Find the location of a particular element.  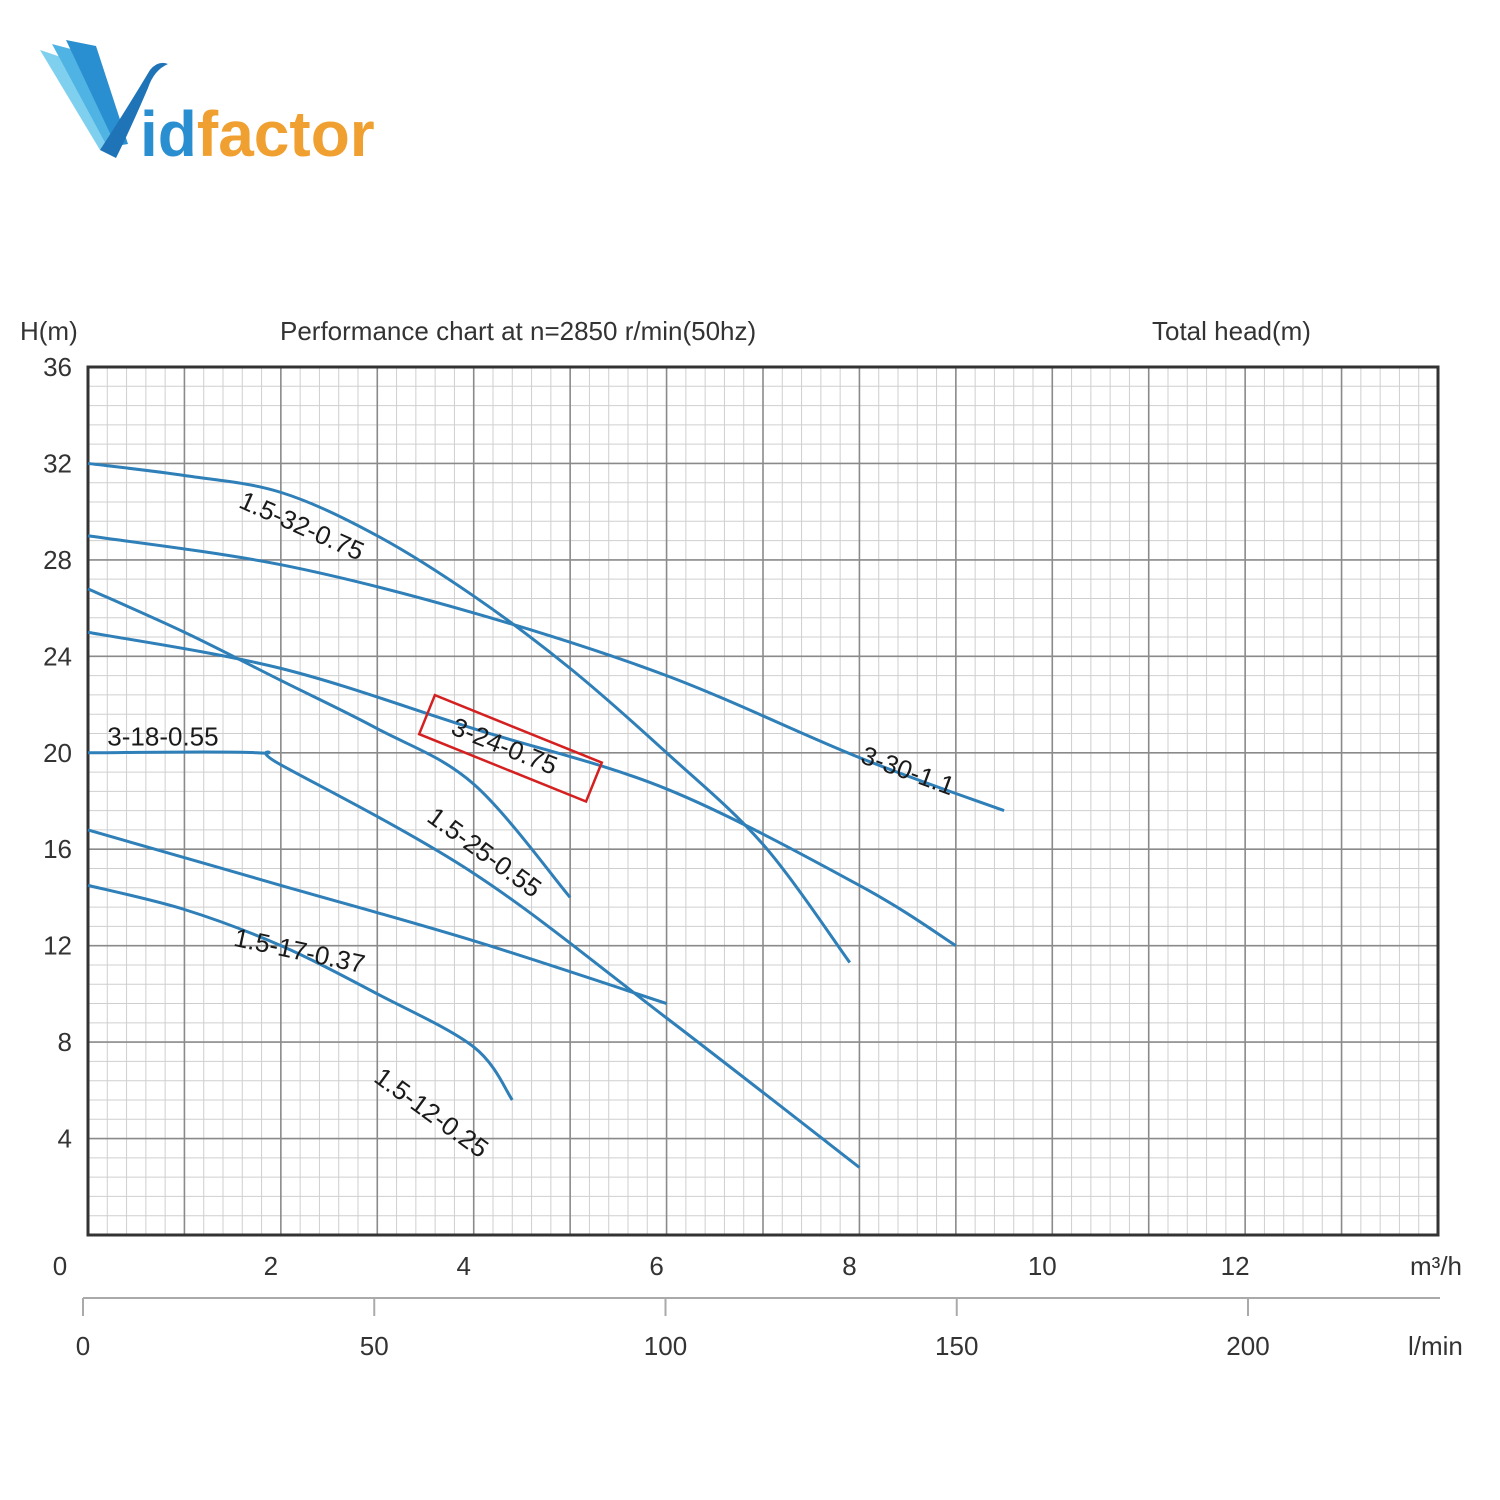

curve-label-1_5-12-0_25: 1.5-12-0.25 is located at coordinates (431, 1112).